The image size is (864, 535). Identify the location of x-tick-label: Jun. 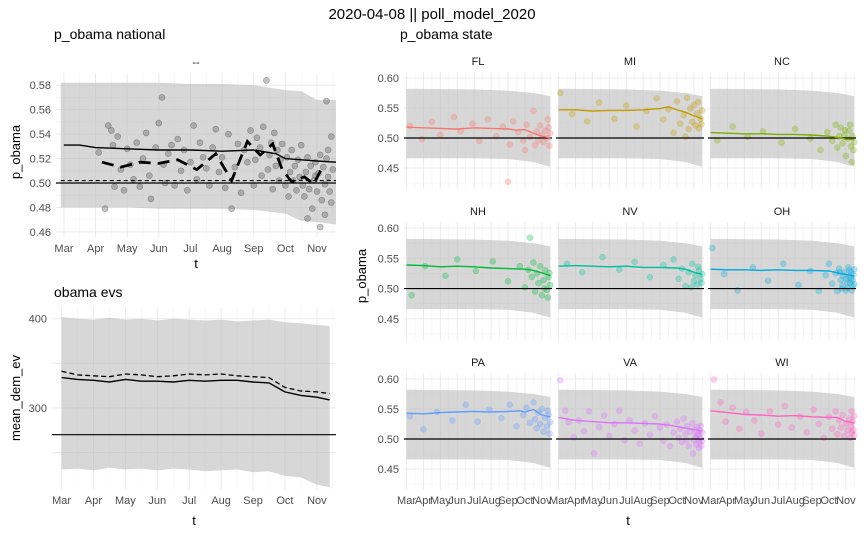
(159, 249).